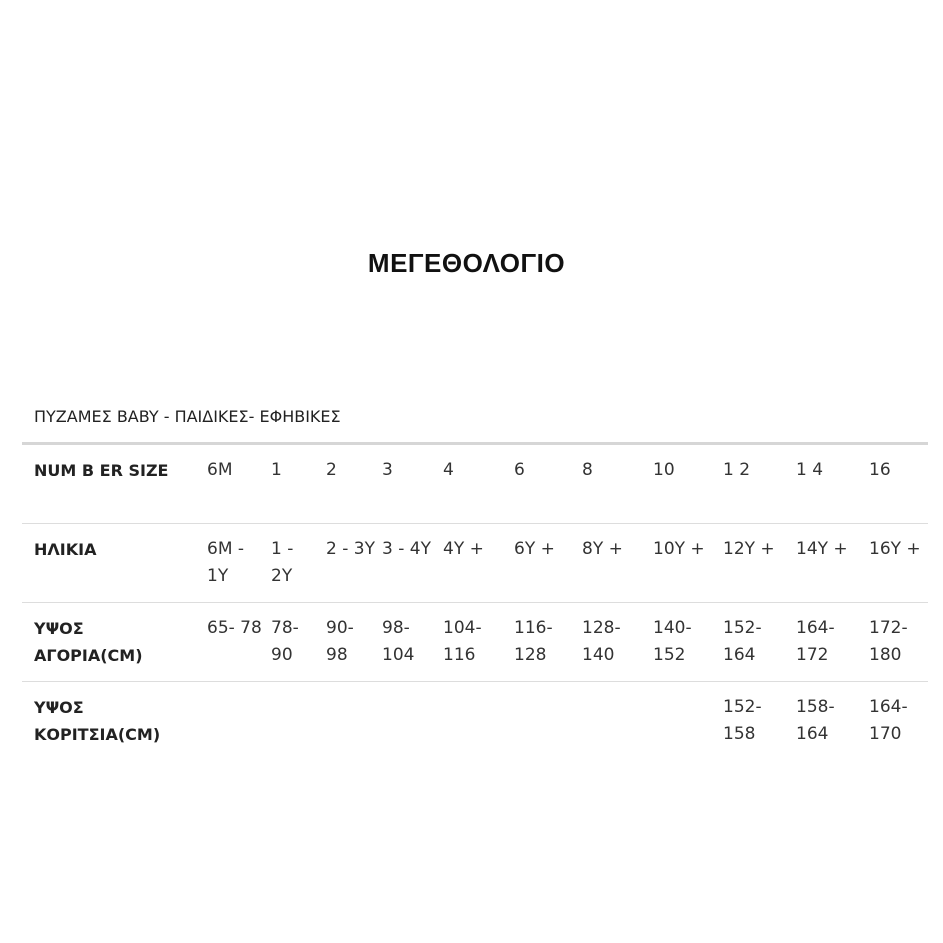 The image size is (943, 943). I want to click on table-cell: 98- 104, so click(398, 641).